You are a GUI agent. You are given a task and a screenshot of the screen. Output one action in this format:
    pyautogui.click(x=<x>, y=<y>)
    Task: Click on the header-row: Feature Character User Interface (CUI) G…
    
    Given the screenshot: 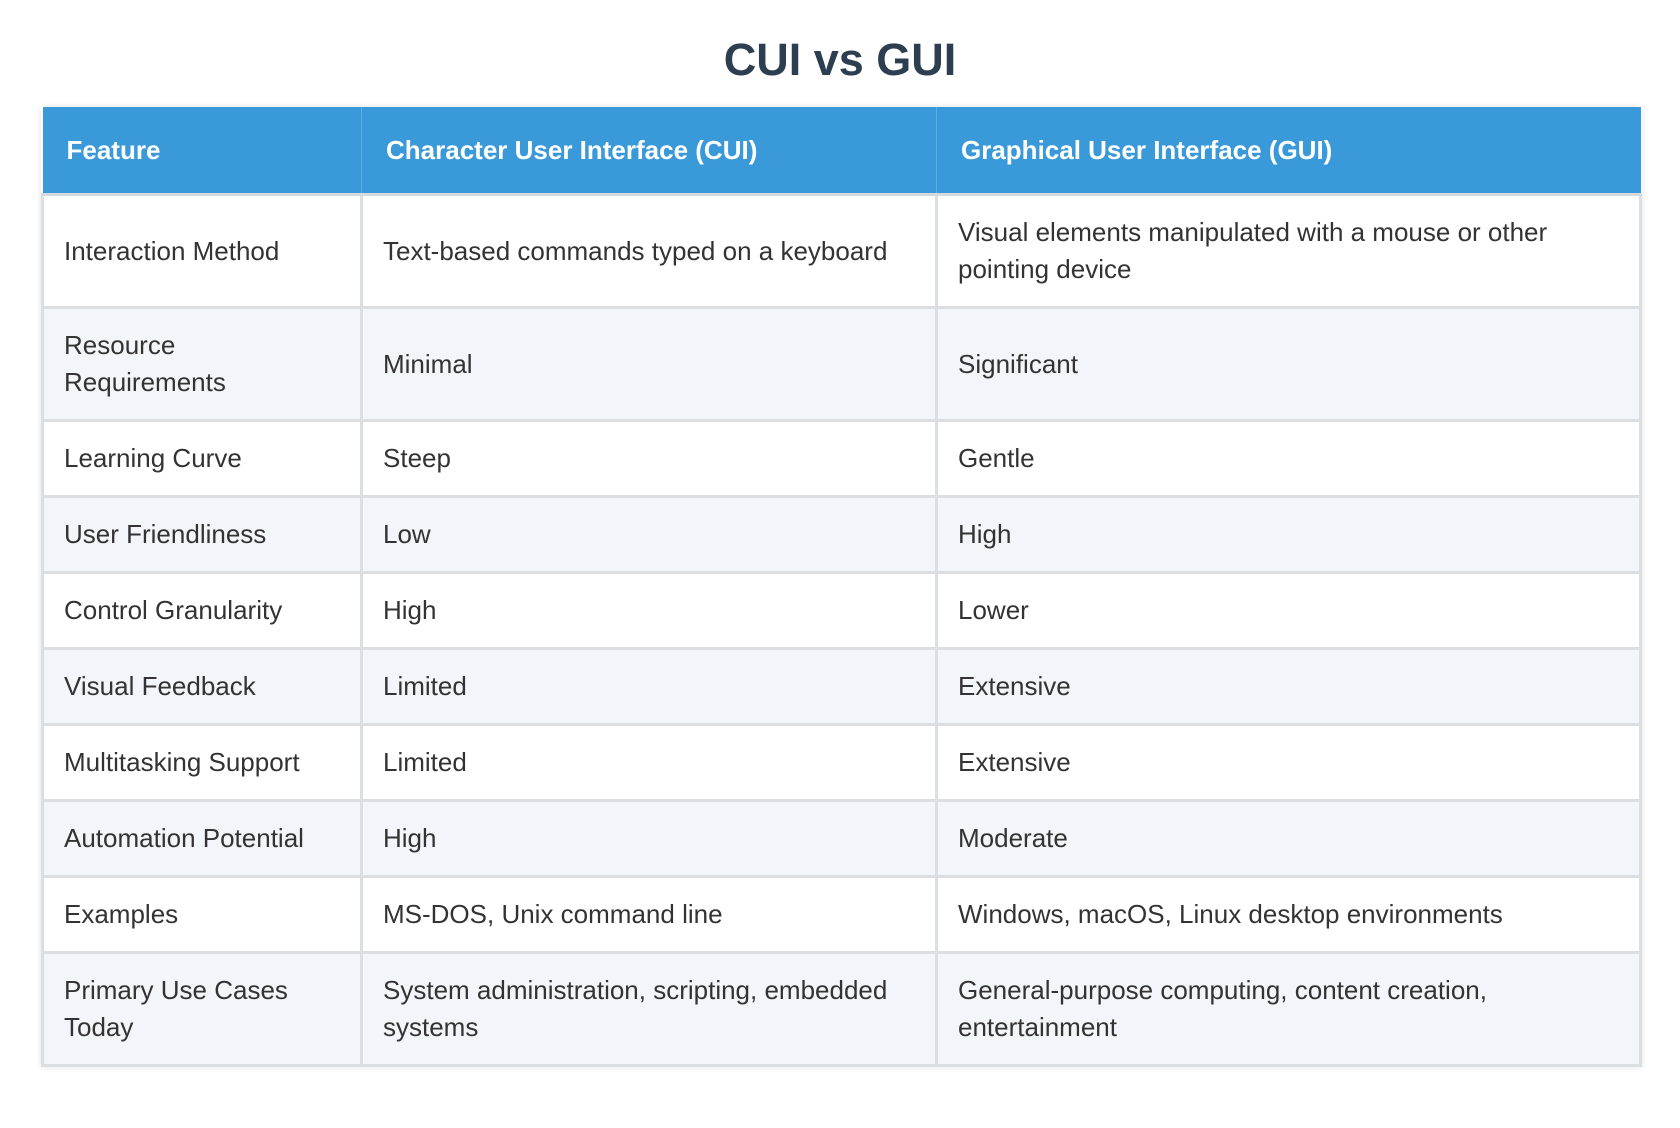 What is the action you would take?
    pyautogui.click(x=841, y=151)
    